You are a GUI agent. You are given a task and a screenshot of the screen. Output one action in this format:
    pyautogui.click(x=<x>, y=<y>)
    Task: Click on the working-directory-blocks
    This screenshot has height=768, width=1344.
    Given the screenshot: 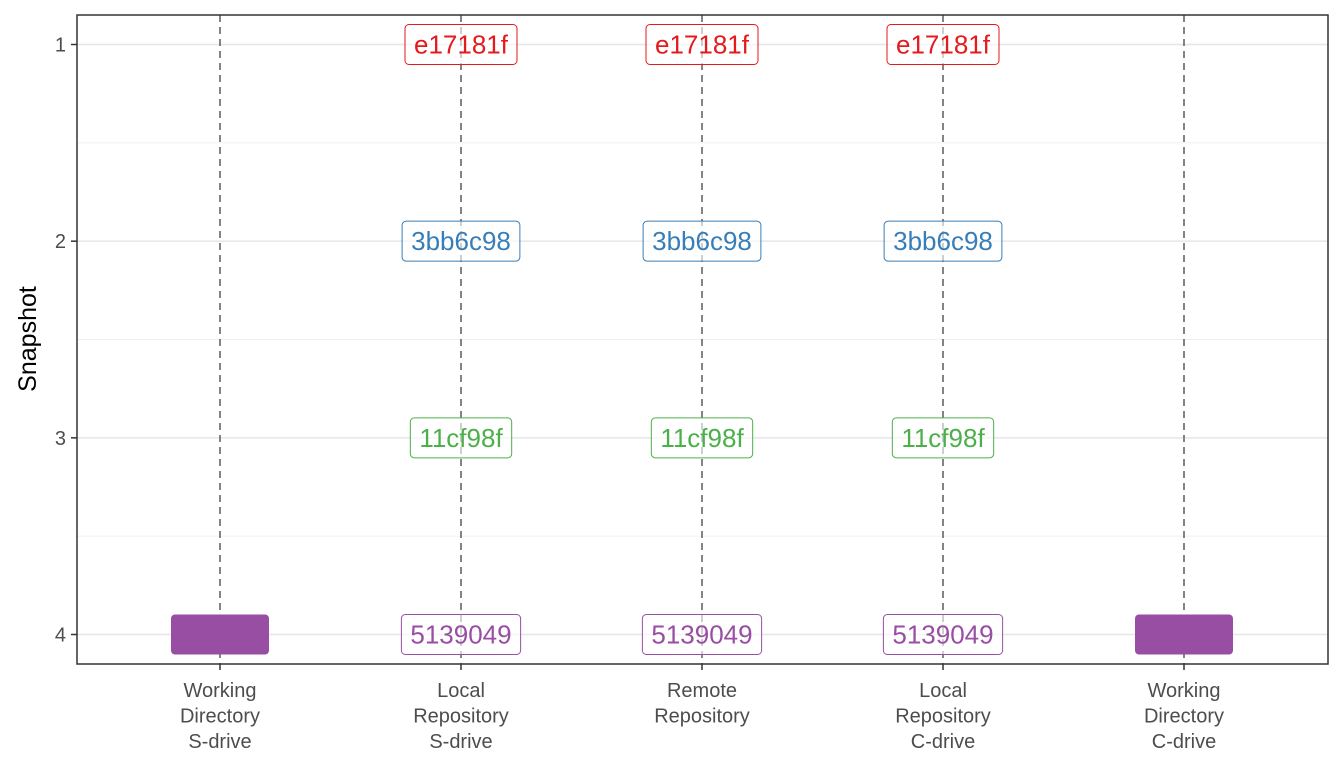 What is the action you would take?
    pyautogui.click(x=702, y=634)
    